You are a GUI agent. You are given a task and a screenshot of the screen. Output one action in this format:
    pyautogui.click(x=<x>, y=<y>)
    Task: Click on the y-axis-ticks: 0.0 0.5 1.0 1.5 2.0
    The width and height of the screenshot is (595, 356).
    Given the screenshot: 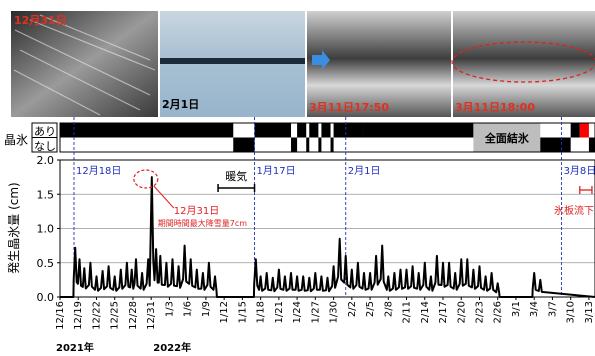 What is the action you would take?
    pyautogui.click(x=48, y=229)
    